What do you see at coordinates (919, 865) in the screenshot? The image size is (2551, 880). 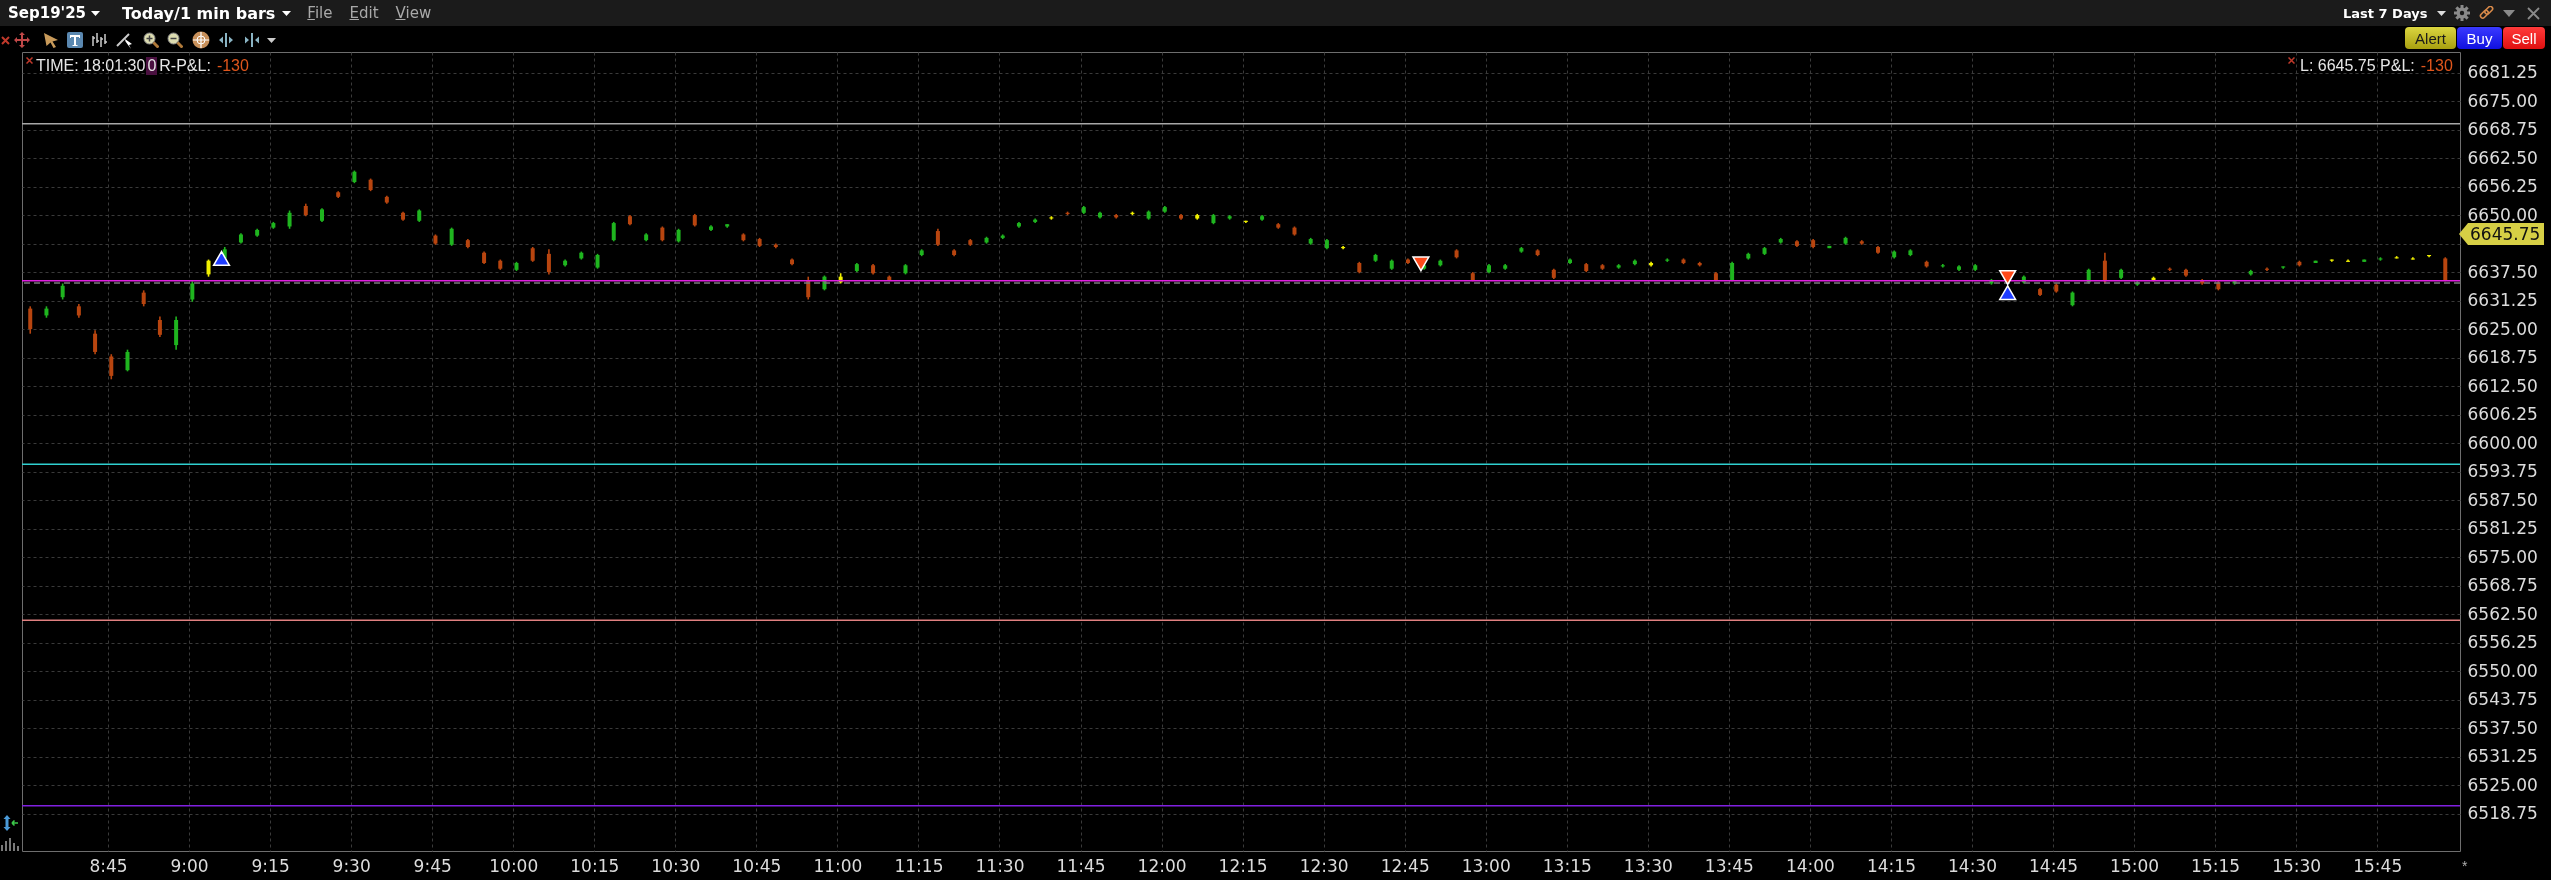 I see `x-tick-label: 11:15` at bounding box center [919, 865].